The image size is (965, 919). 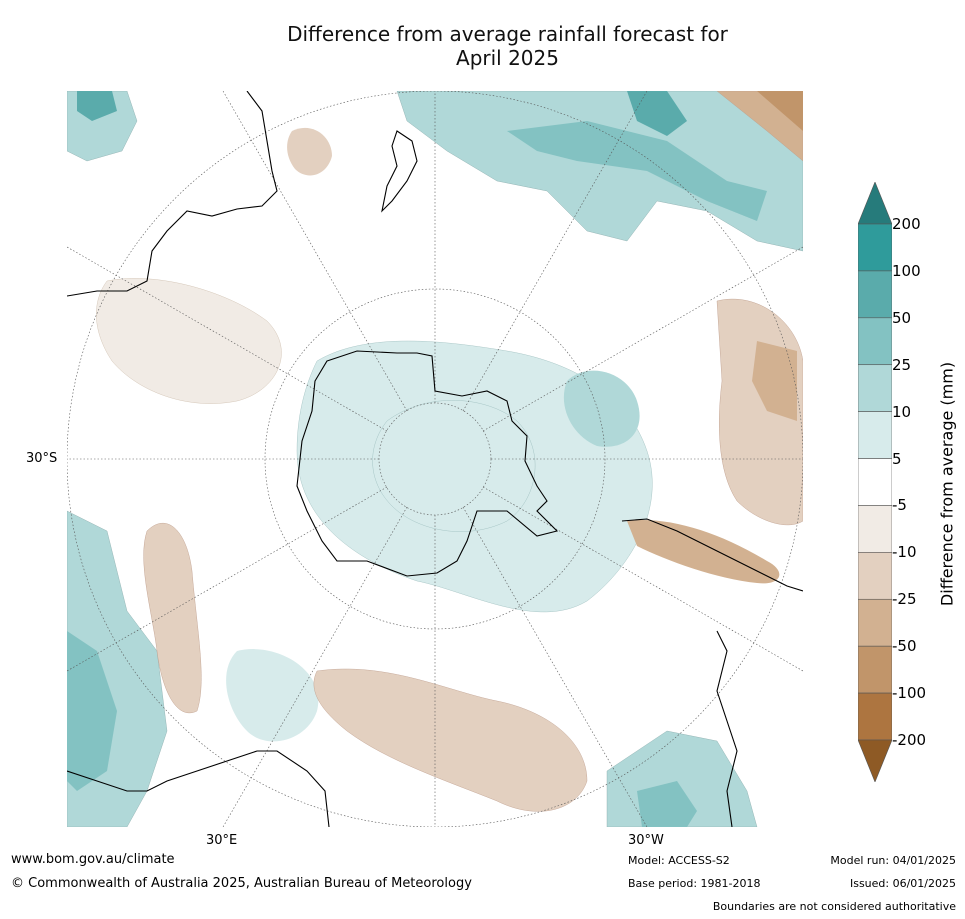 What do you see at coordinates (902, 364) in the screenshot?
I see `colorbar-tick-label: 25` at bounding box center [902, 364].